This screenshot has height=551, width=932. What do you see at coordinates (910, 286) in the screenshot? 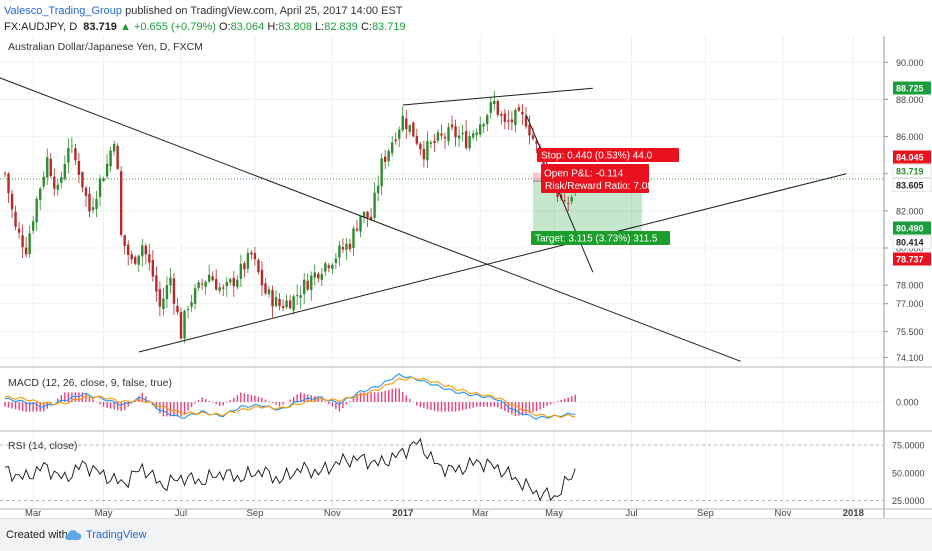
I see `y-tick-label: 78.000` at bounding box center [910, 286].